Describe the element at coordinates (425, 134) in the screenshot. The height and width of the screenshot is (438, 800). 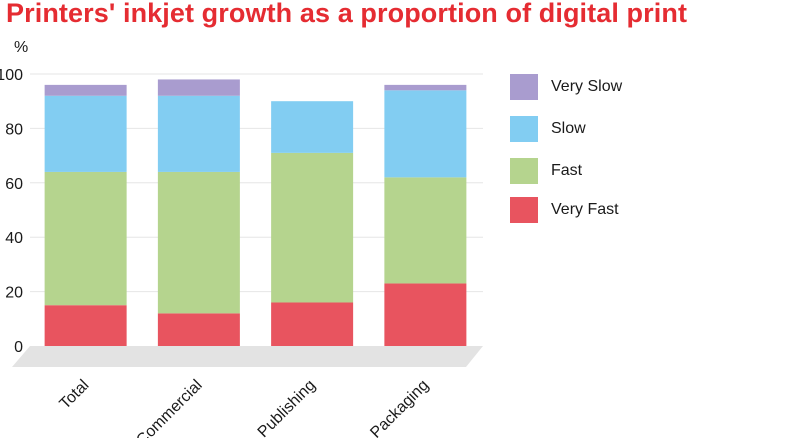
I see `bar-packaging-slow` at that location.